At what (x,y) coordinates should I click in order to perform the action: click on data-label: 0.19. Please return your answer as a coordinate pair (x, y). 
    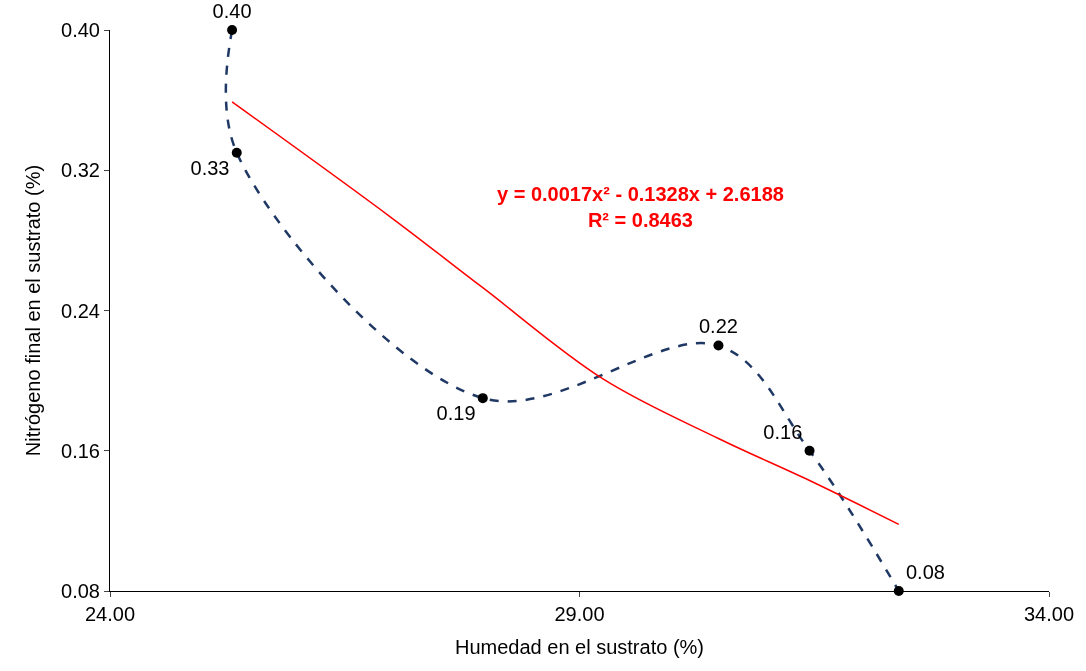
    Looking at the image, I should click on (456, 413).